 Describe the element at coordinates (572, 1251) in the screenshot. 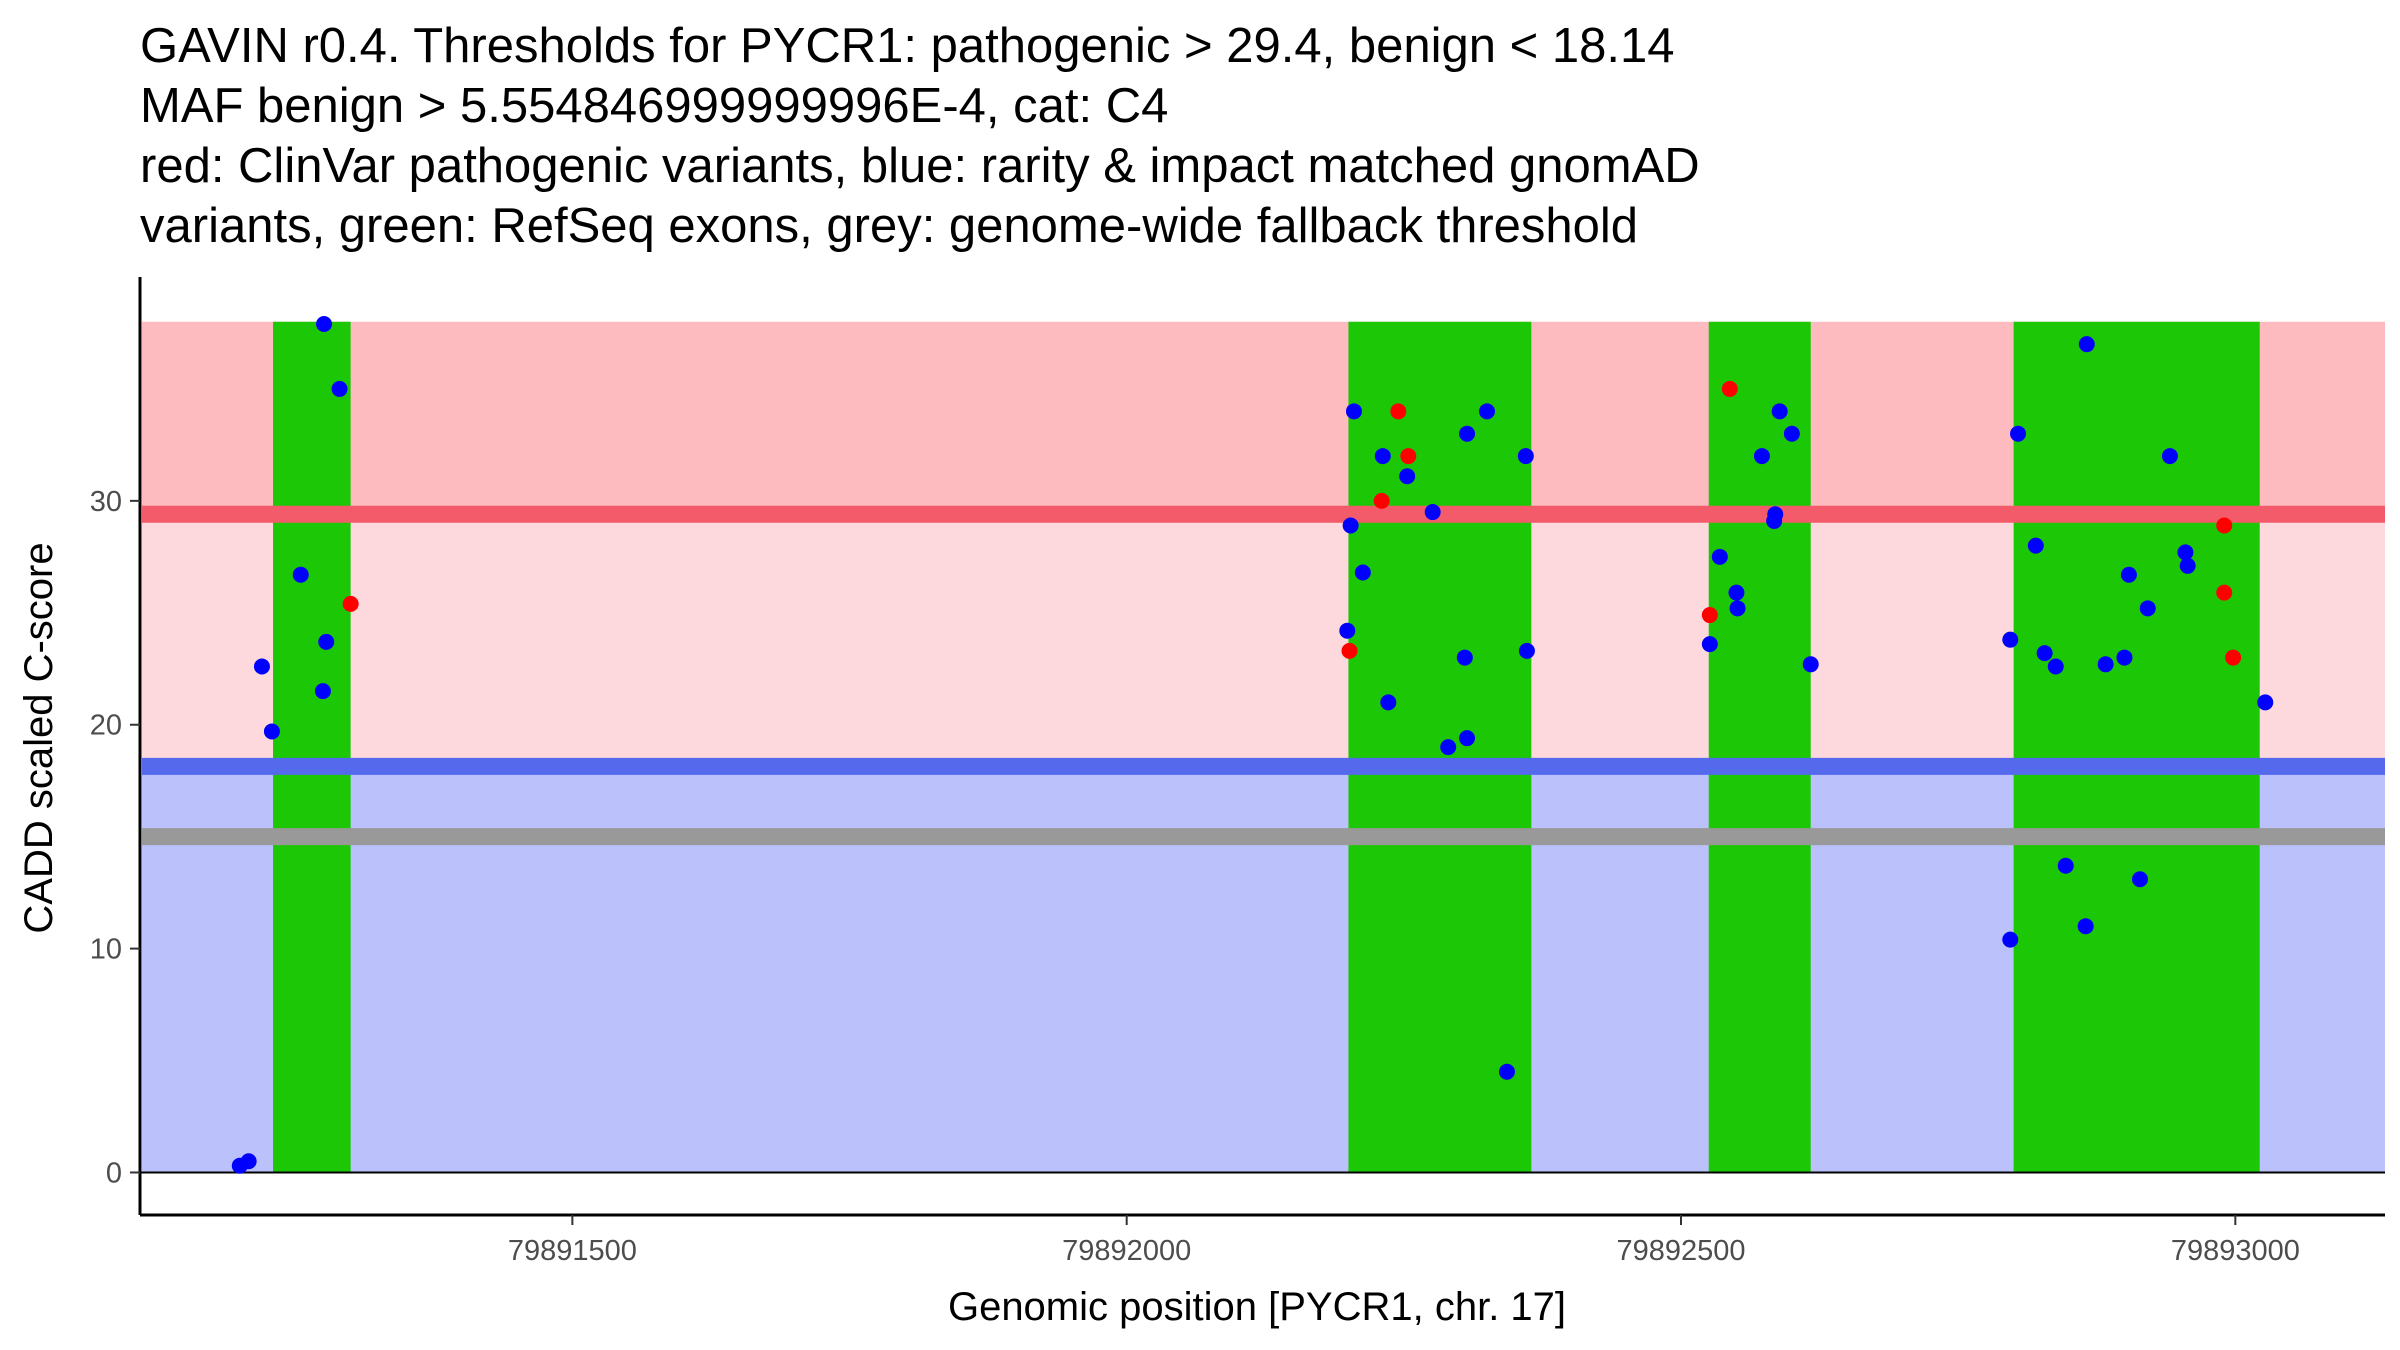

I see `x-tick-label: 79891500` at that location.